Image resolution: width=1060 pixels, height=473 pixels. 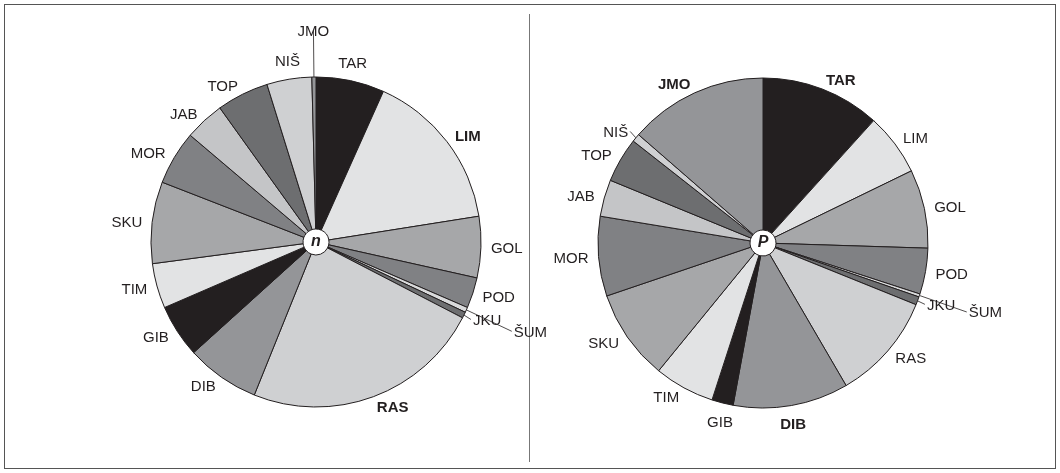 What do you see at coordinates (941, 304) in the screenshot?
I see `slice-label: JKU` at bounding box center [941, 304].